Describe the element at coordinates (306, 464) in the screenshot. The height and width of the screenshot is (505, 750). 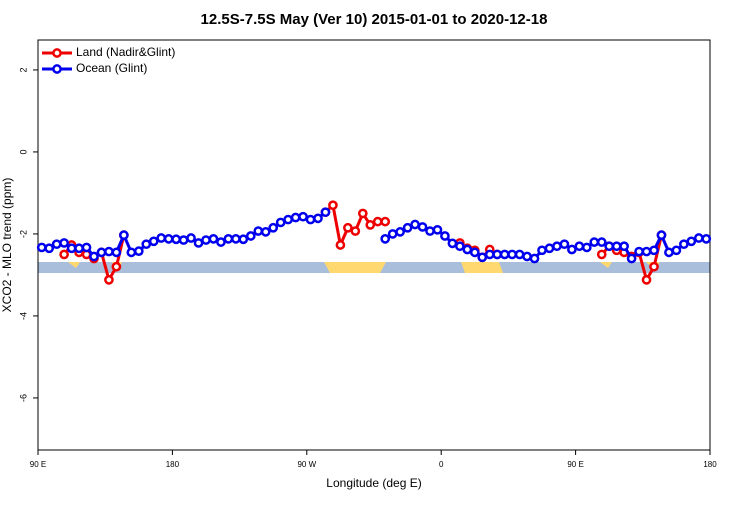
I see `x-tick-label: 90 W` at that location.